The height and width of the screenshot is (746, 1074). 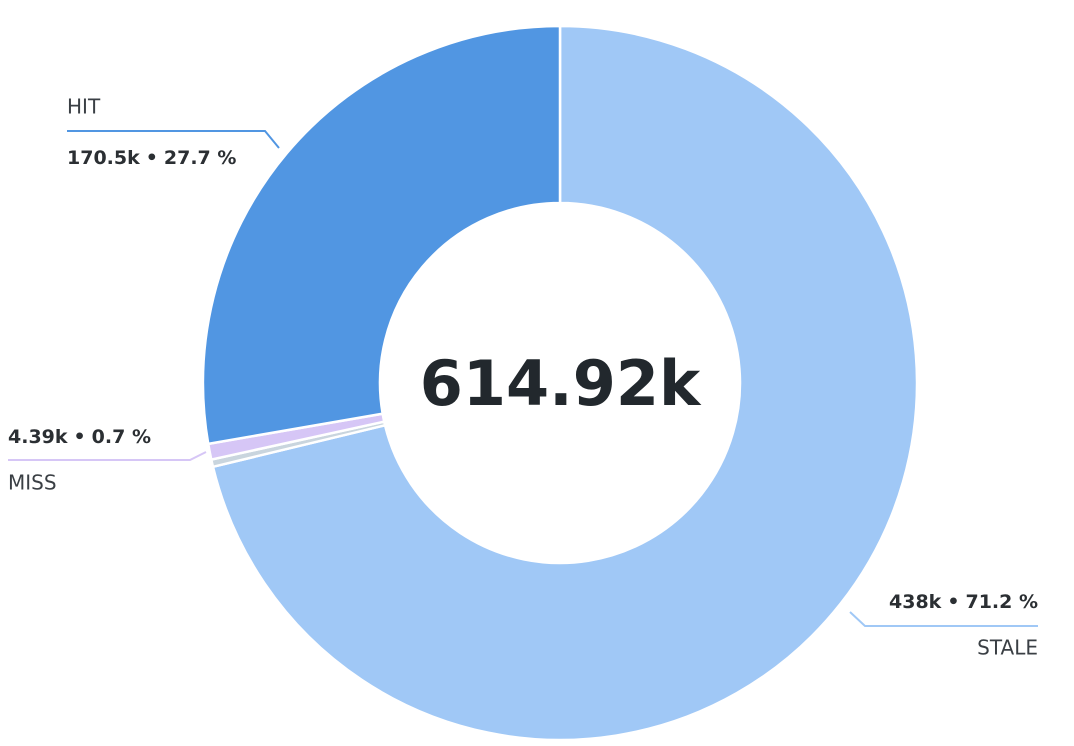 I want to click on category-label: MISS, so click(x=32, y=483).